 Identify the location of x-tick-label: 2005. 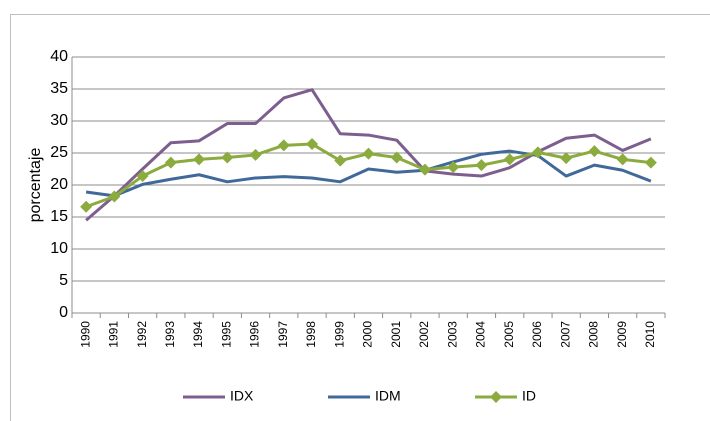
(509, 334).